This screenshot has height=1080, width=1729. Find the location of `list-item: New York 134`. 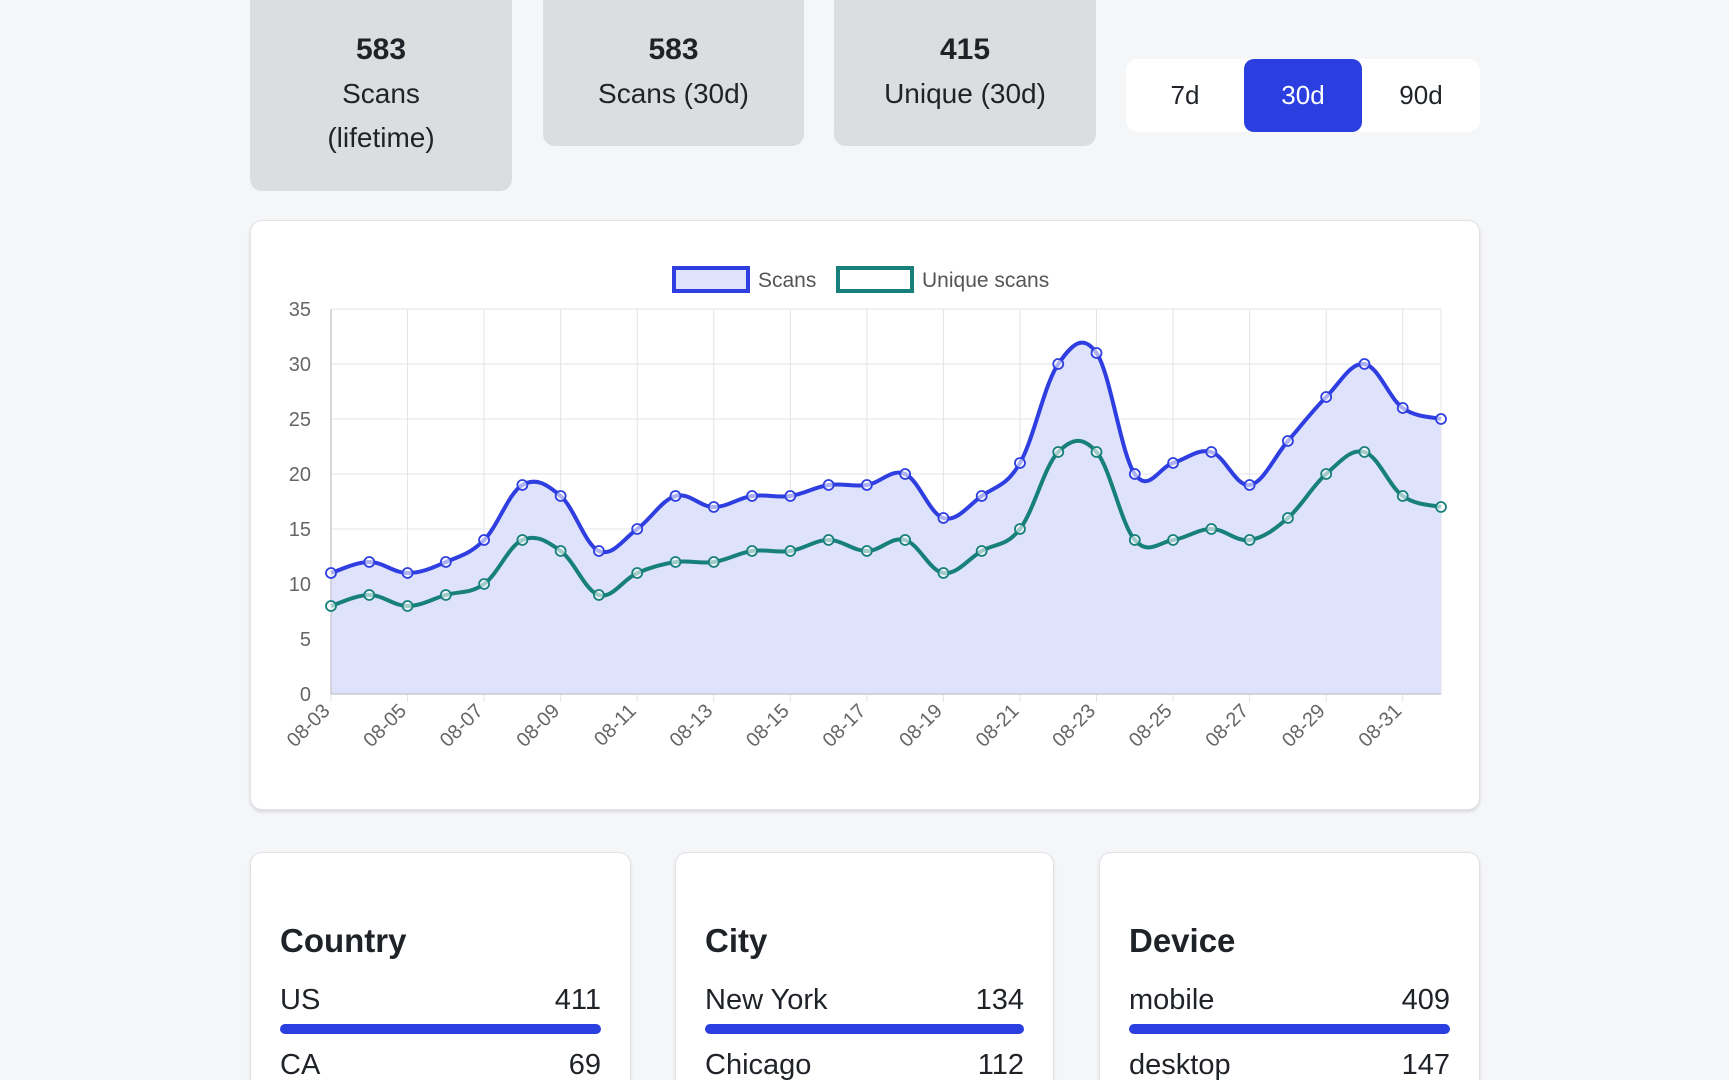

list-item: New York 134 is located at coordinates (864, 1008).